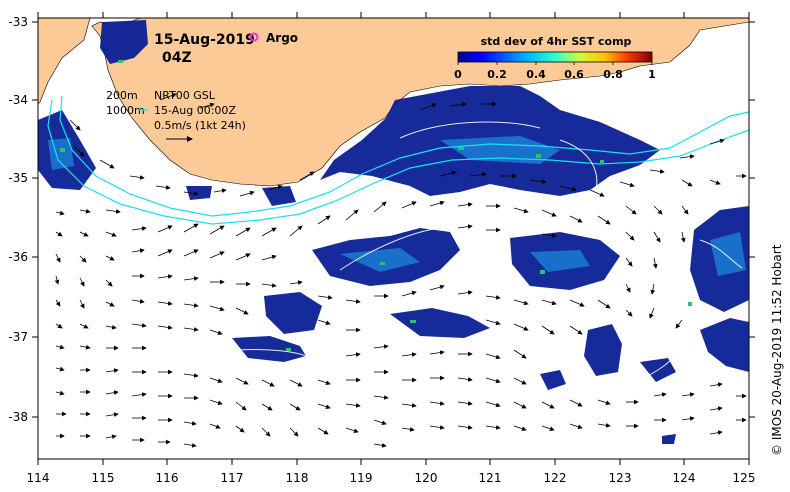 This screenshot has height=492, width=790. Describe the element at coordinates (18, 257) in the screenshot. I see `y-tick-label: -36` at that location.